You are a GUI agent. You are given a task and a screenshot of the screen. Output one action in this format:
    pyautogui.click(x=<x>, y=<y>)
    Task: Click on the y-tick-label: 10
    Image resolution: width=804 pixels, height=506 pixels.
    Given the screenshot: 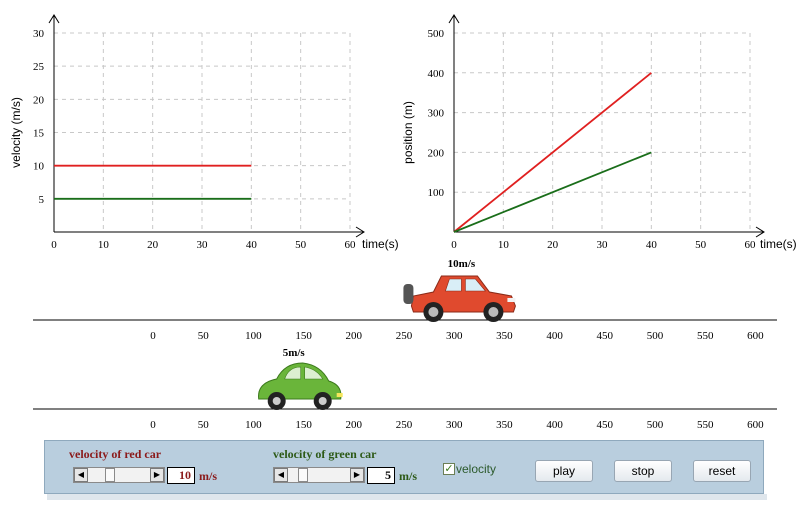 What is the action you would take?
    pyautogui.click(x=39, y=167)
    